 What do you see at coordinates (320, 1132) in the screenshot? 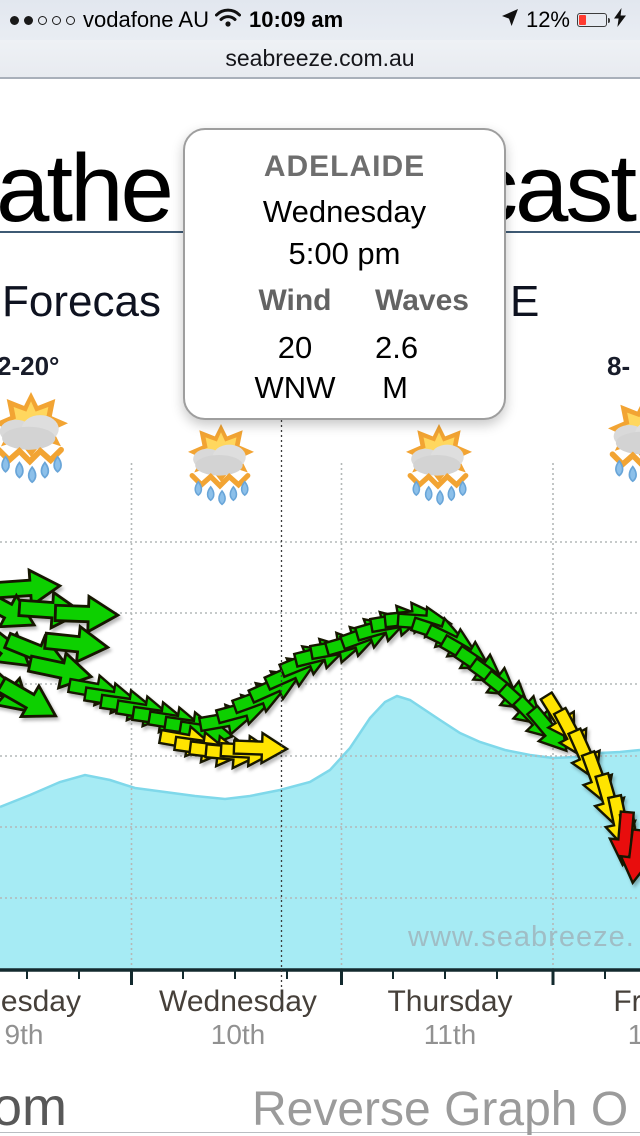
I see `footer-divider` at bounding box center [320, 1132].